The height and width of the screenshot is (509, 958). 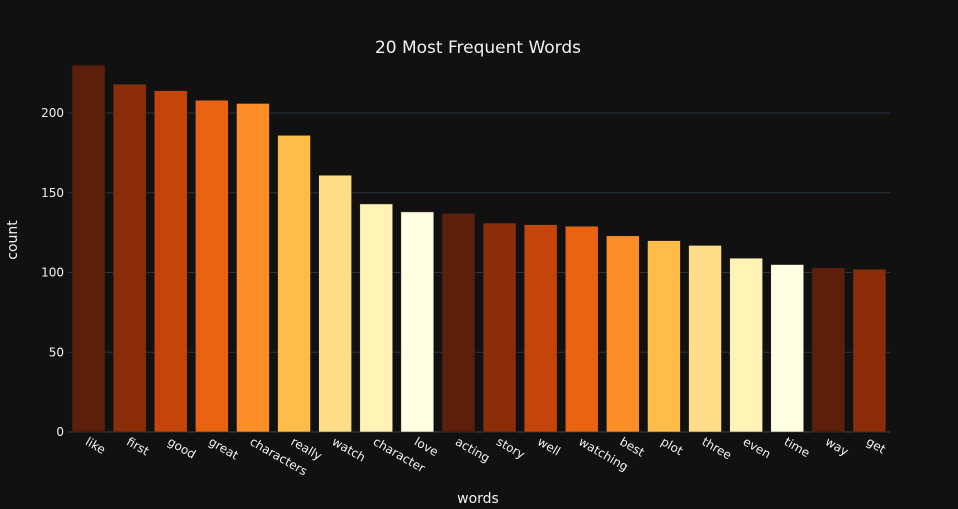 I want to click on bar-even, so click(x=746, y=345).